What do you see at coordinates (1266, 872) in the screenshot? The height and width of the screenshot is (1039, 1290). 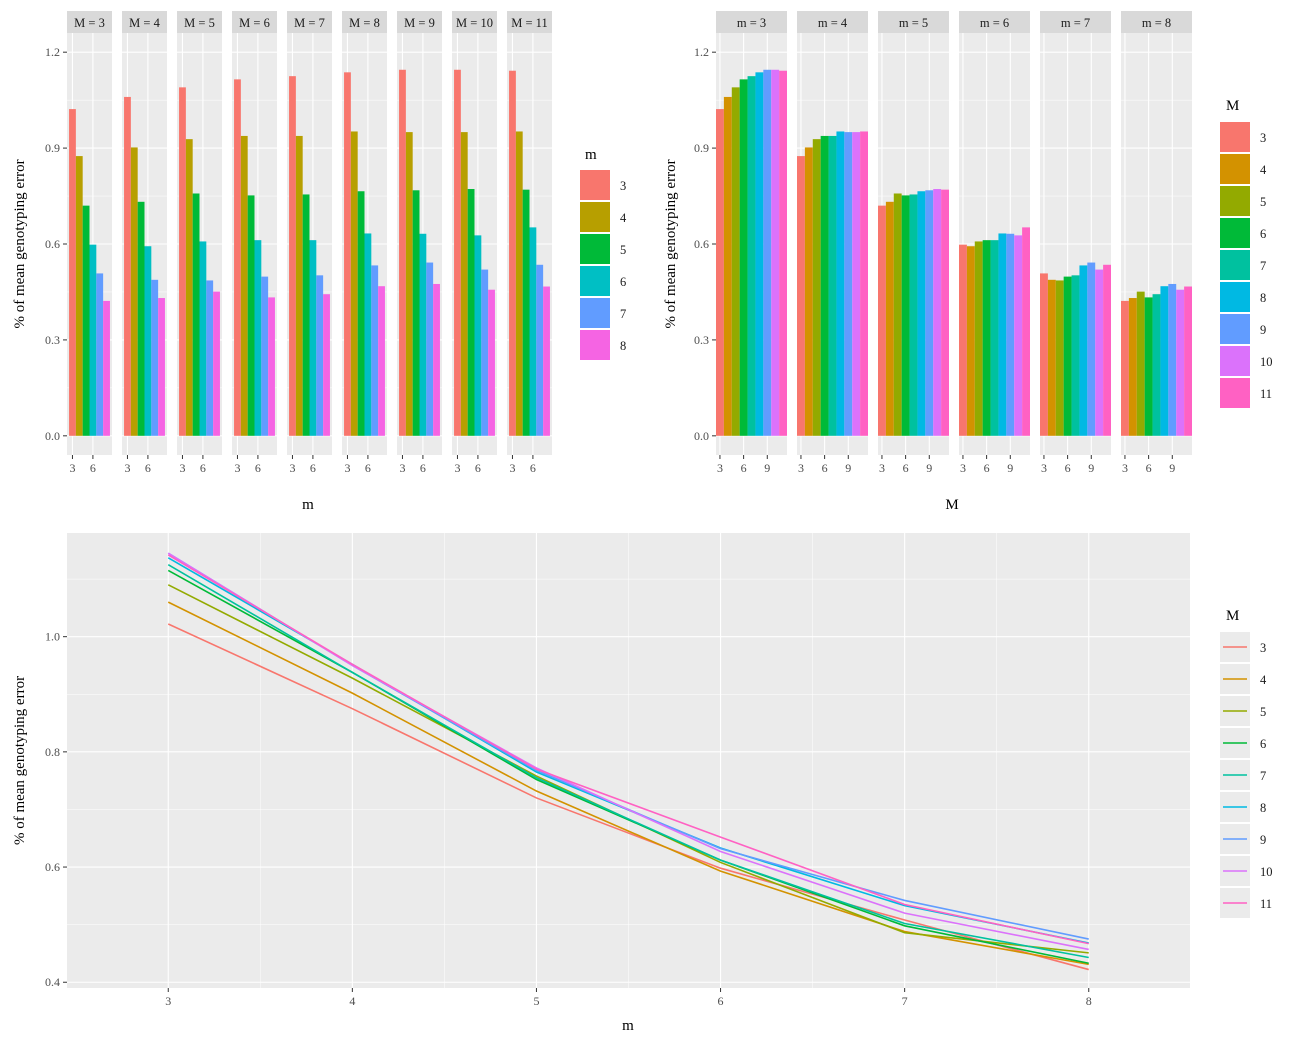 I see `legend-label: 10` at bounding box center [1266, 872].